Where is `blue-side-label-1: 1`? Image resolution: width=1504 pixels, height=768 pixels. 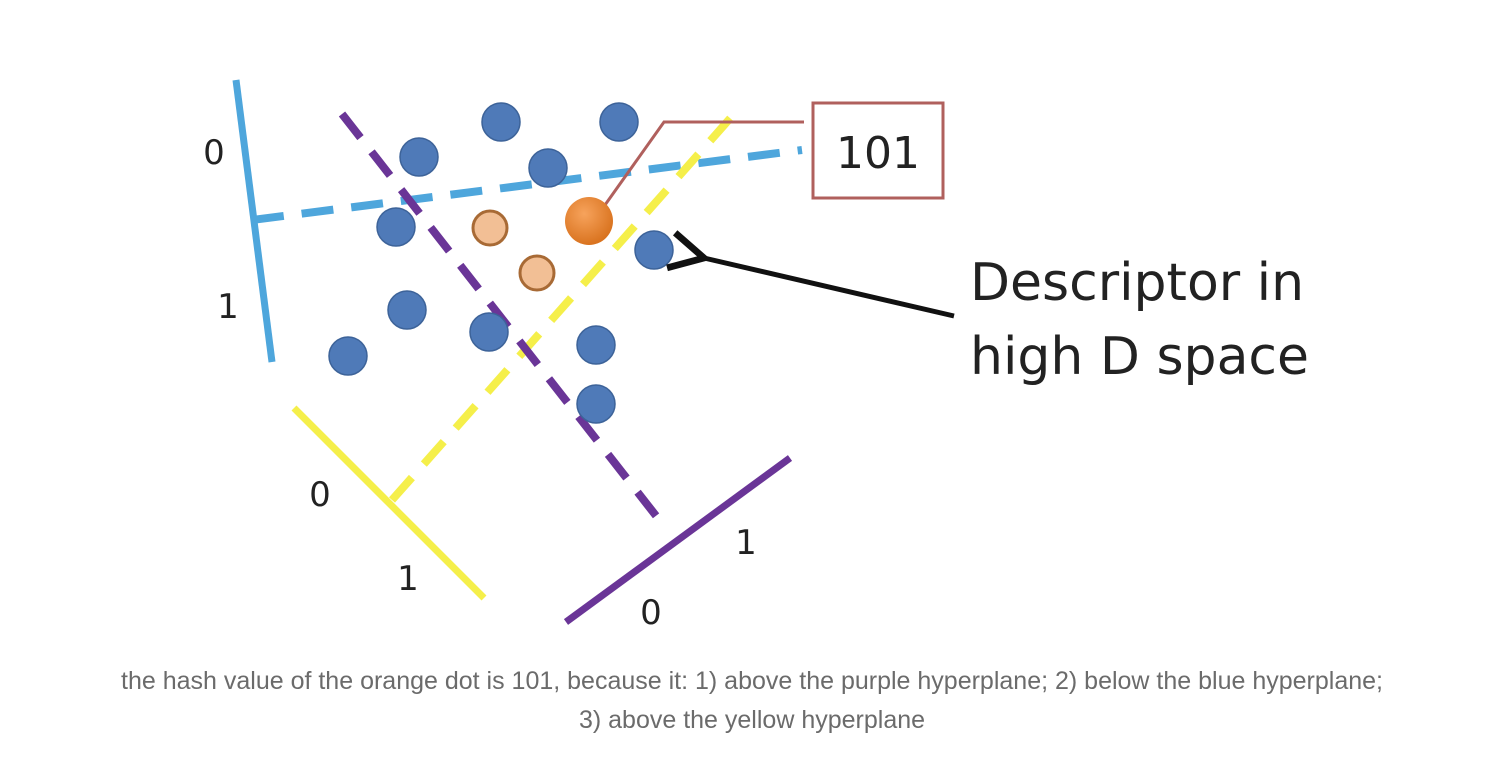
blue-side-label-1: 1 is located at coordinates (228, 307).